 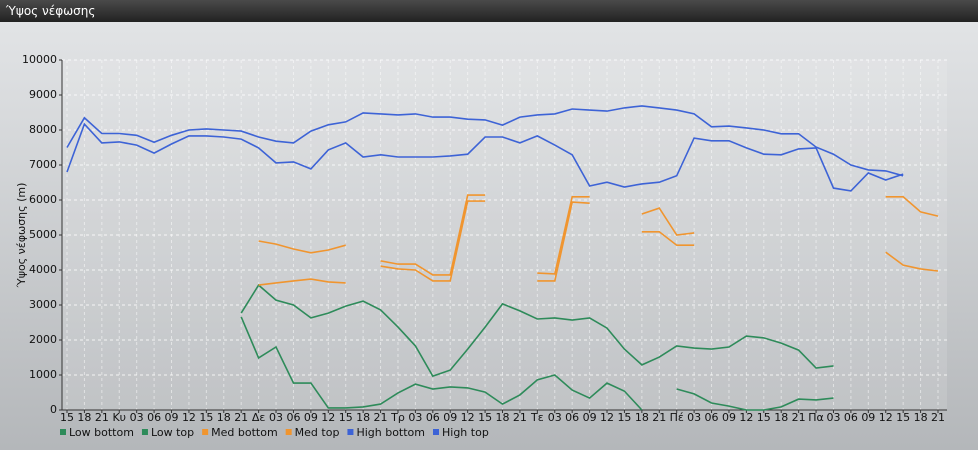 I want to click on x-tick-label: Πα, so click(x=816, y=417).